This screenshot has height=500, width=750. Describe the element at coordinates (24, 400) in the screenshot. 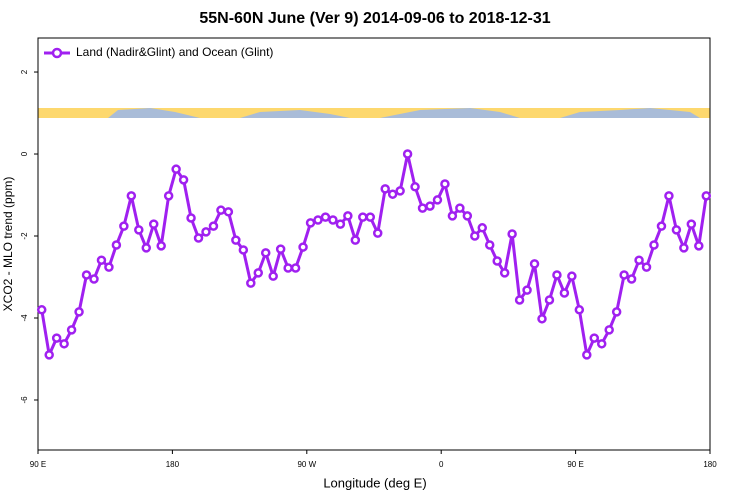

I see `y-tick-label: -6` at that location.